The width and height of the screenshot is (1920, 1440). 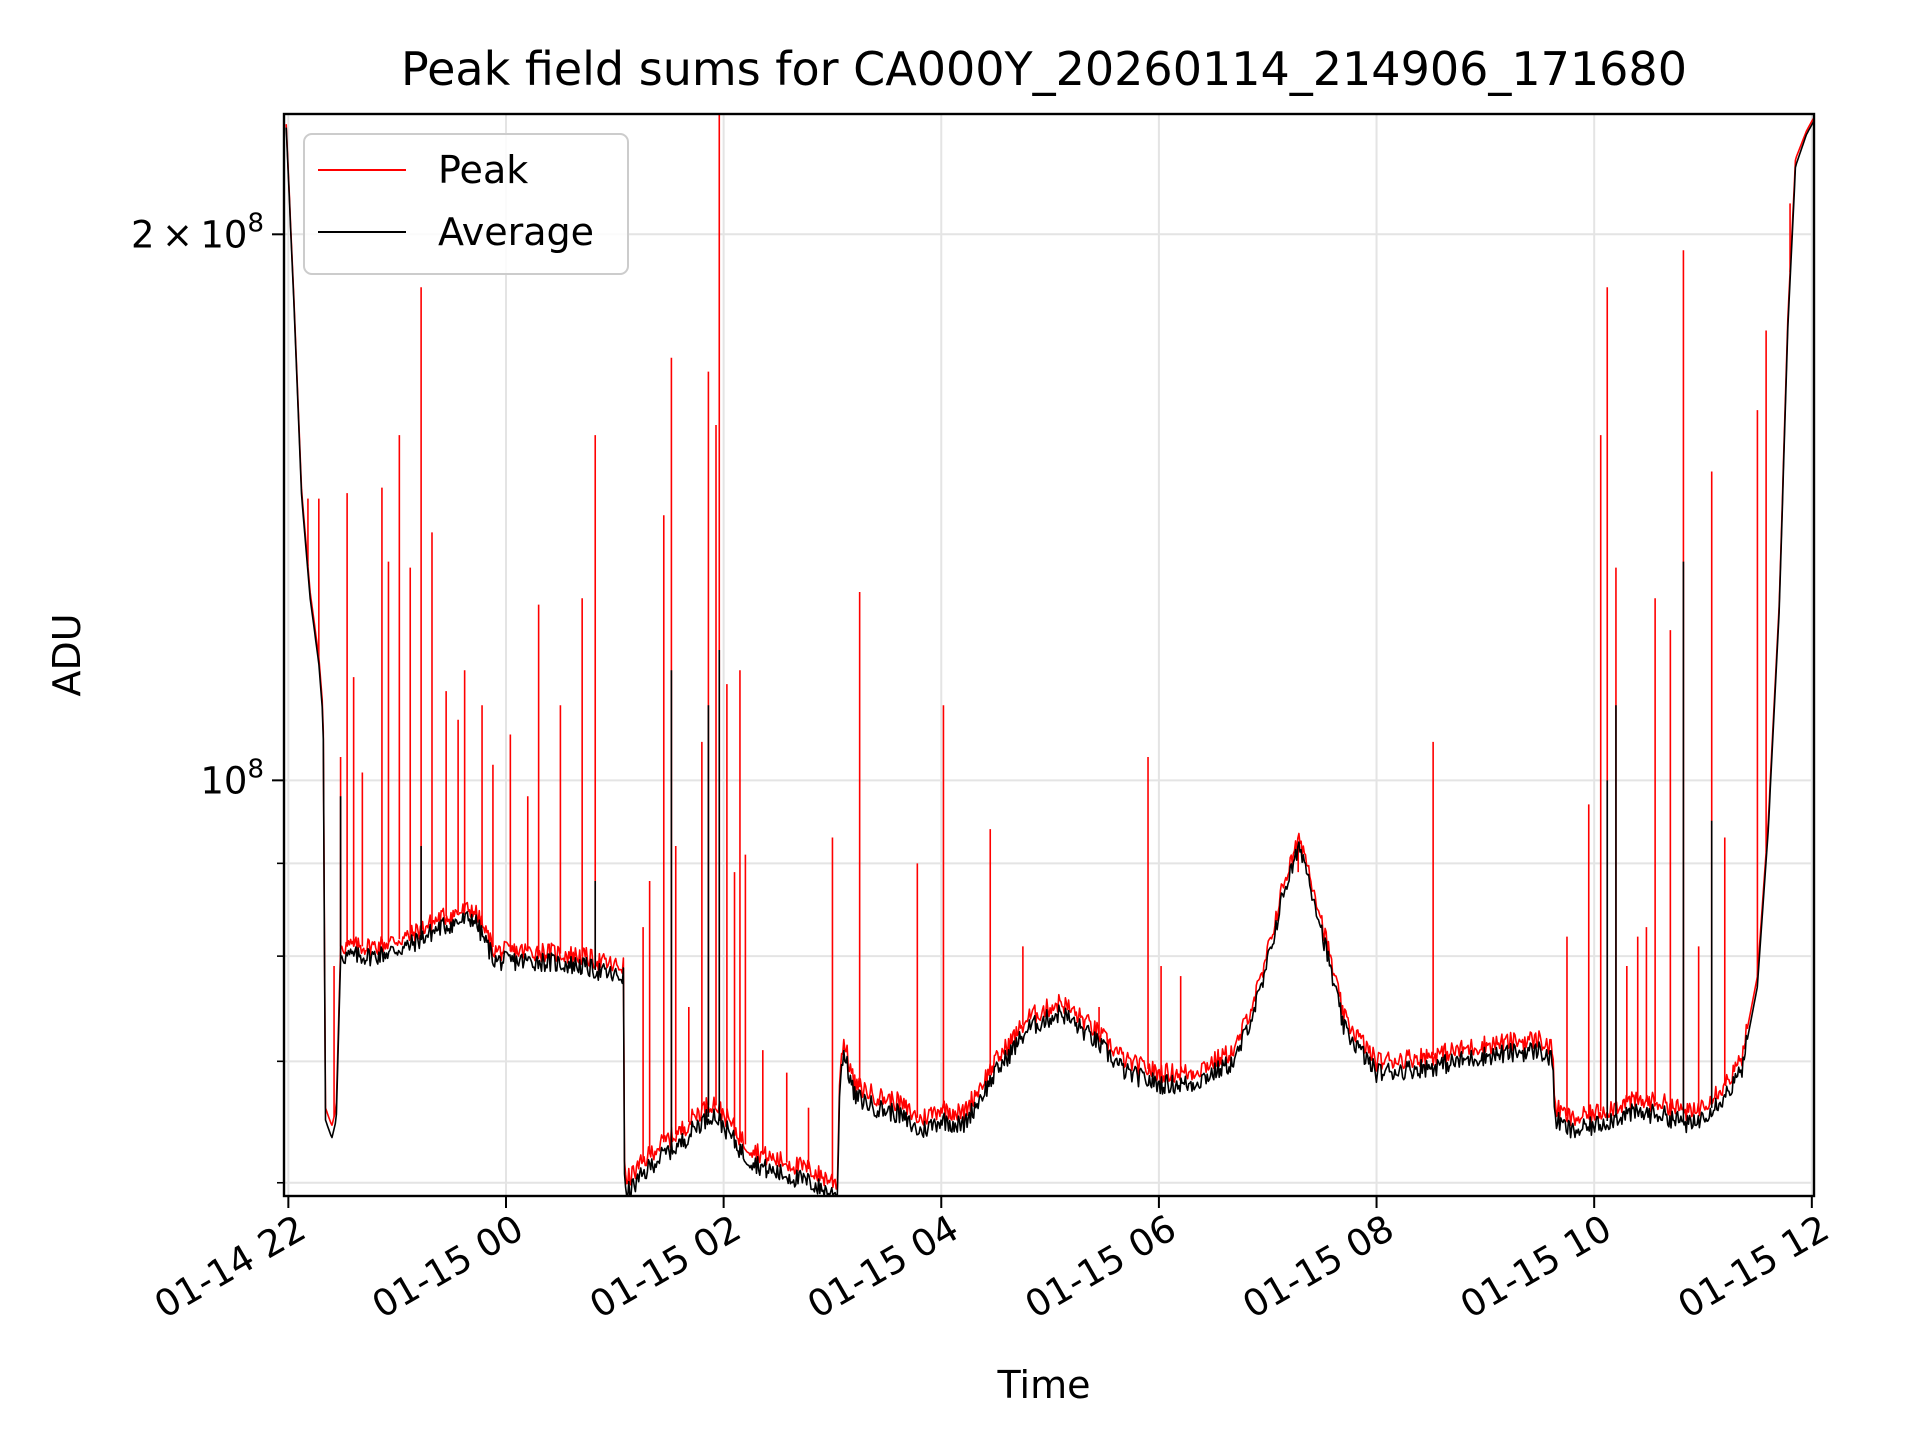 What do you see at coordinates (483, 170) in the screenshot?
I see `legend-label-peak: Peak` at bounding box center [483, 170].